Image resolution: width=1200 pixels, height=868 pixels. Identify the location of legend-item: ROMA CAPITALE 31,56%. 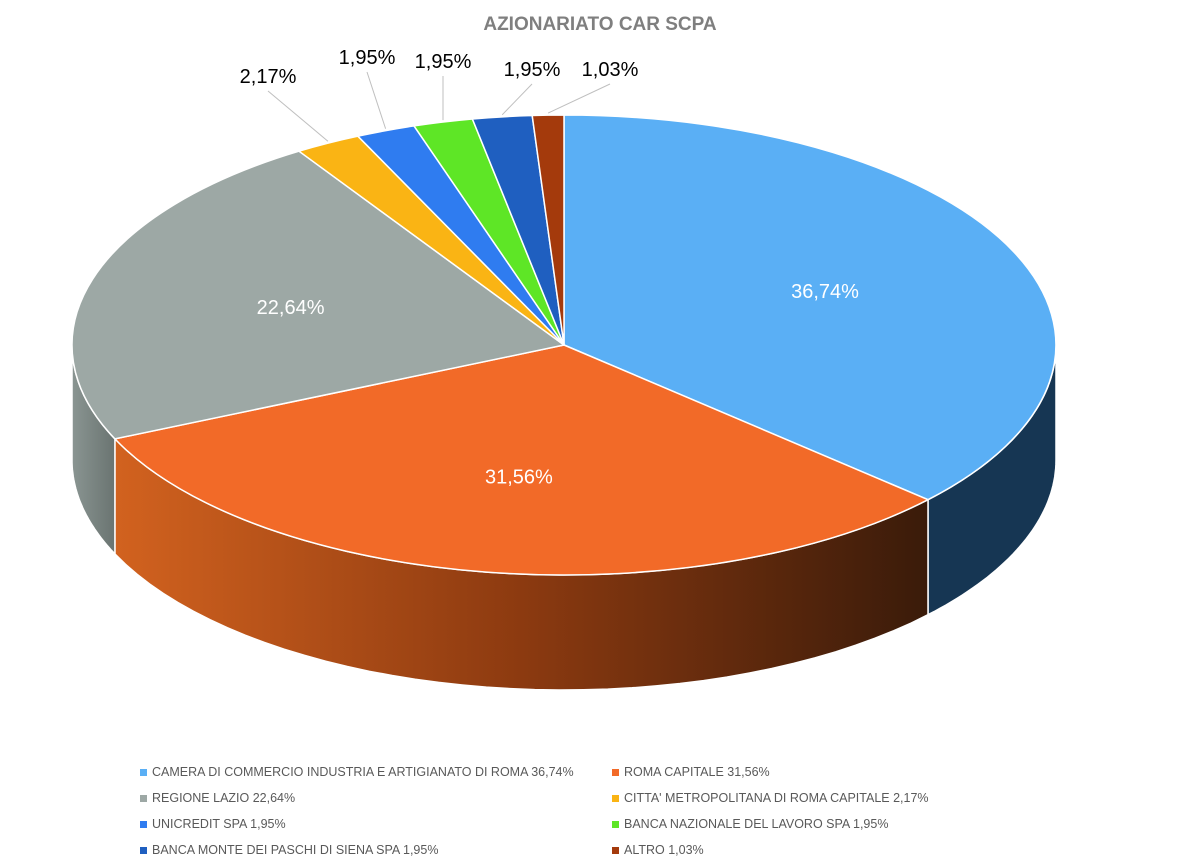
(822, 772).